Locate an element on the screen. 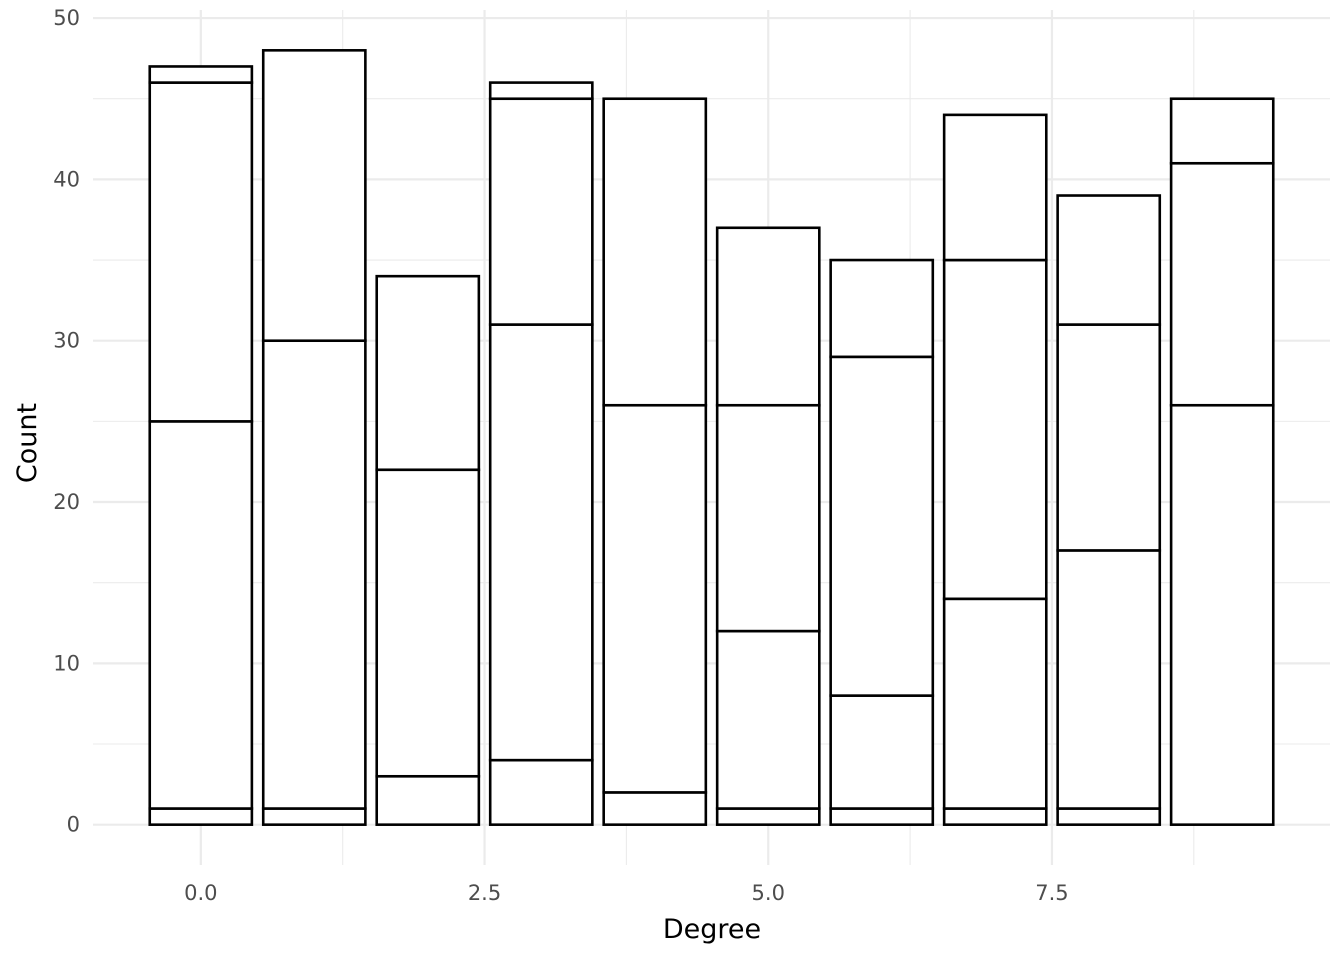 The height and width of the screenshot is (960, 1344). y-tick-label: 0 is located at coordinates (73, 825).